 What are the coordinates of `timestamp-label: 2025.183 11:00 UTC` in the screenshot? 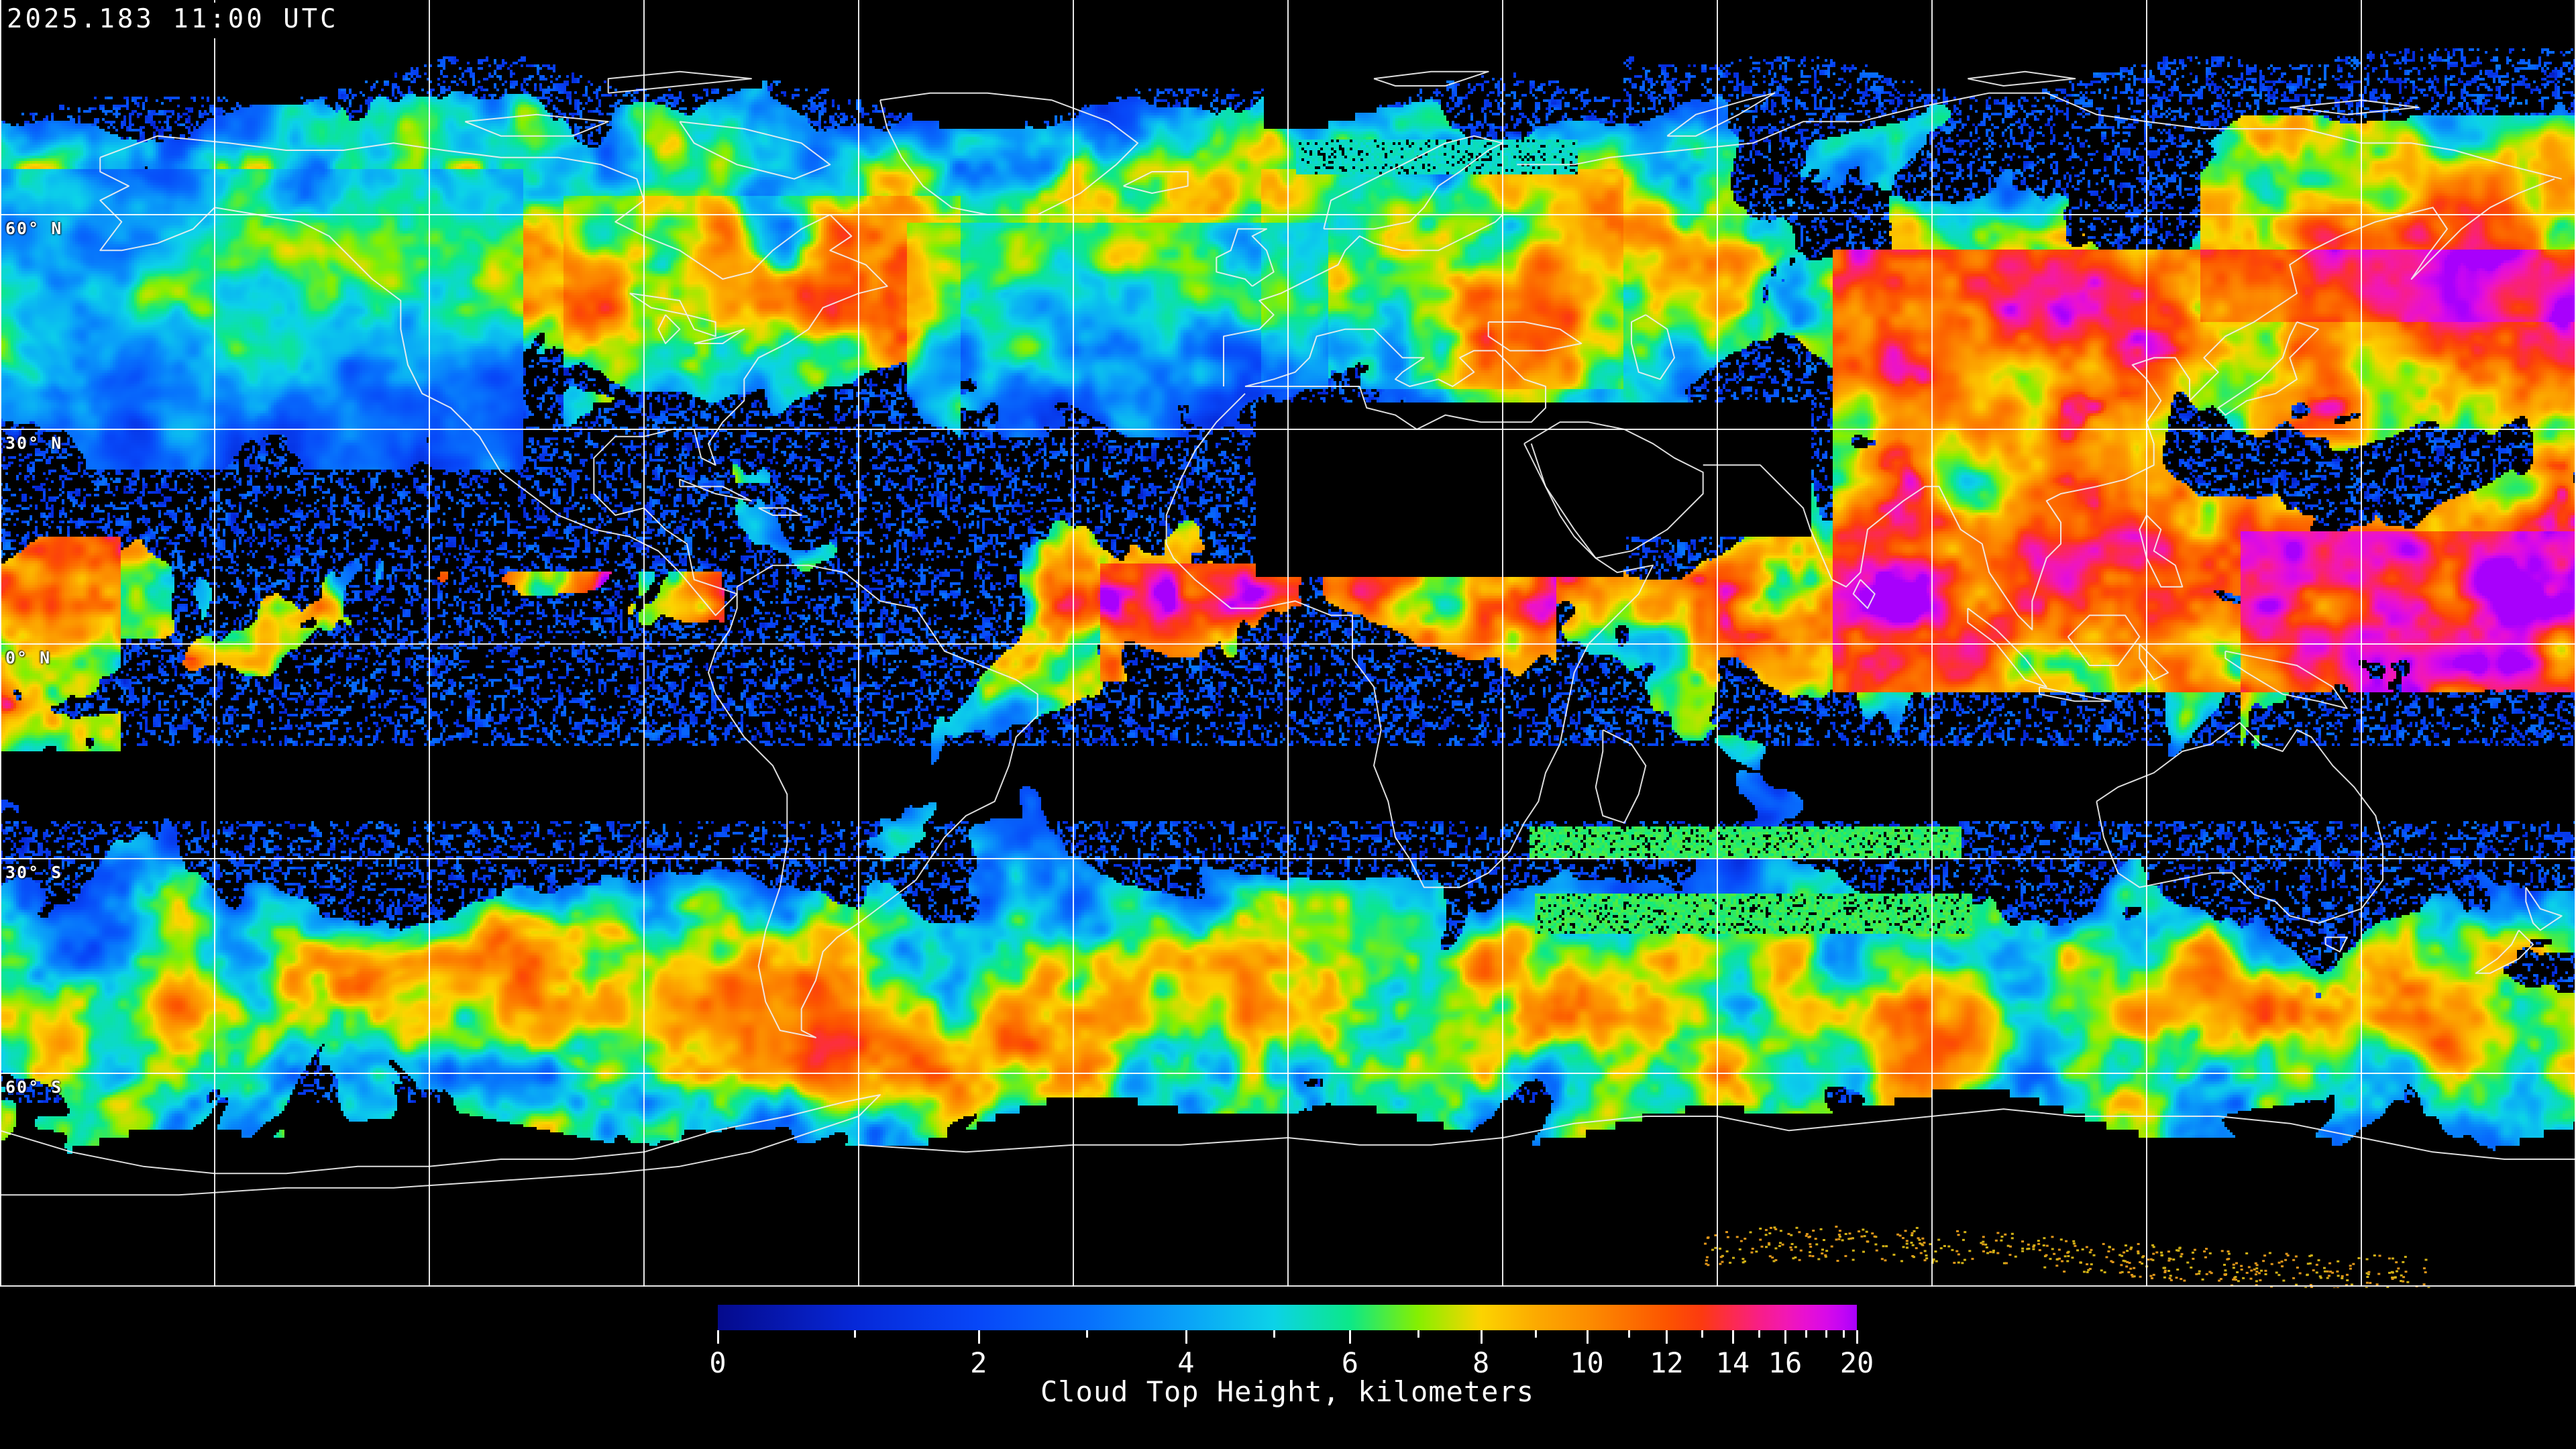 It's located at (176, 20).